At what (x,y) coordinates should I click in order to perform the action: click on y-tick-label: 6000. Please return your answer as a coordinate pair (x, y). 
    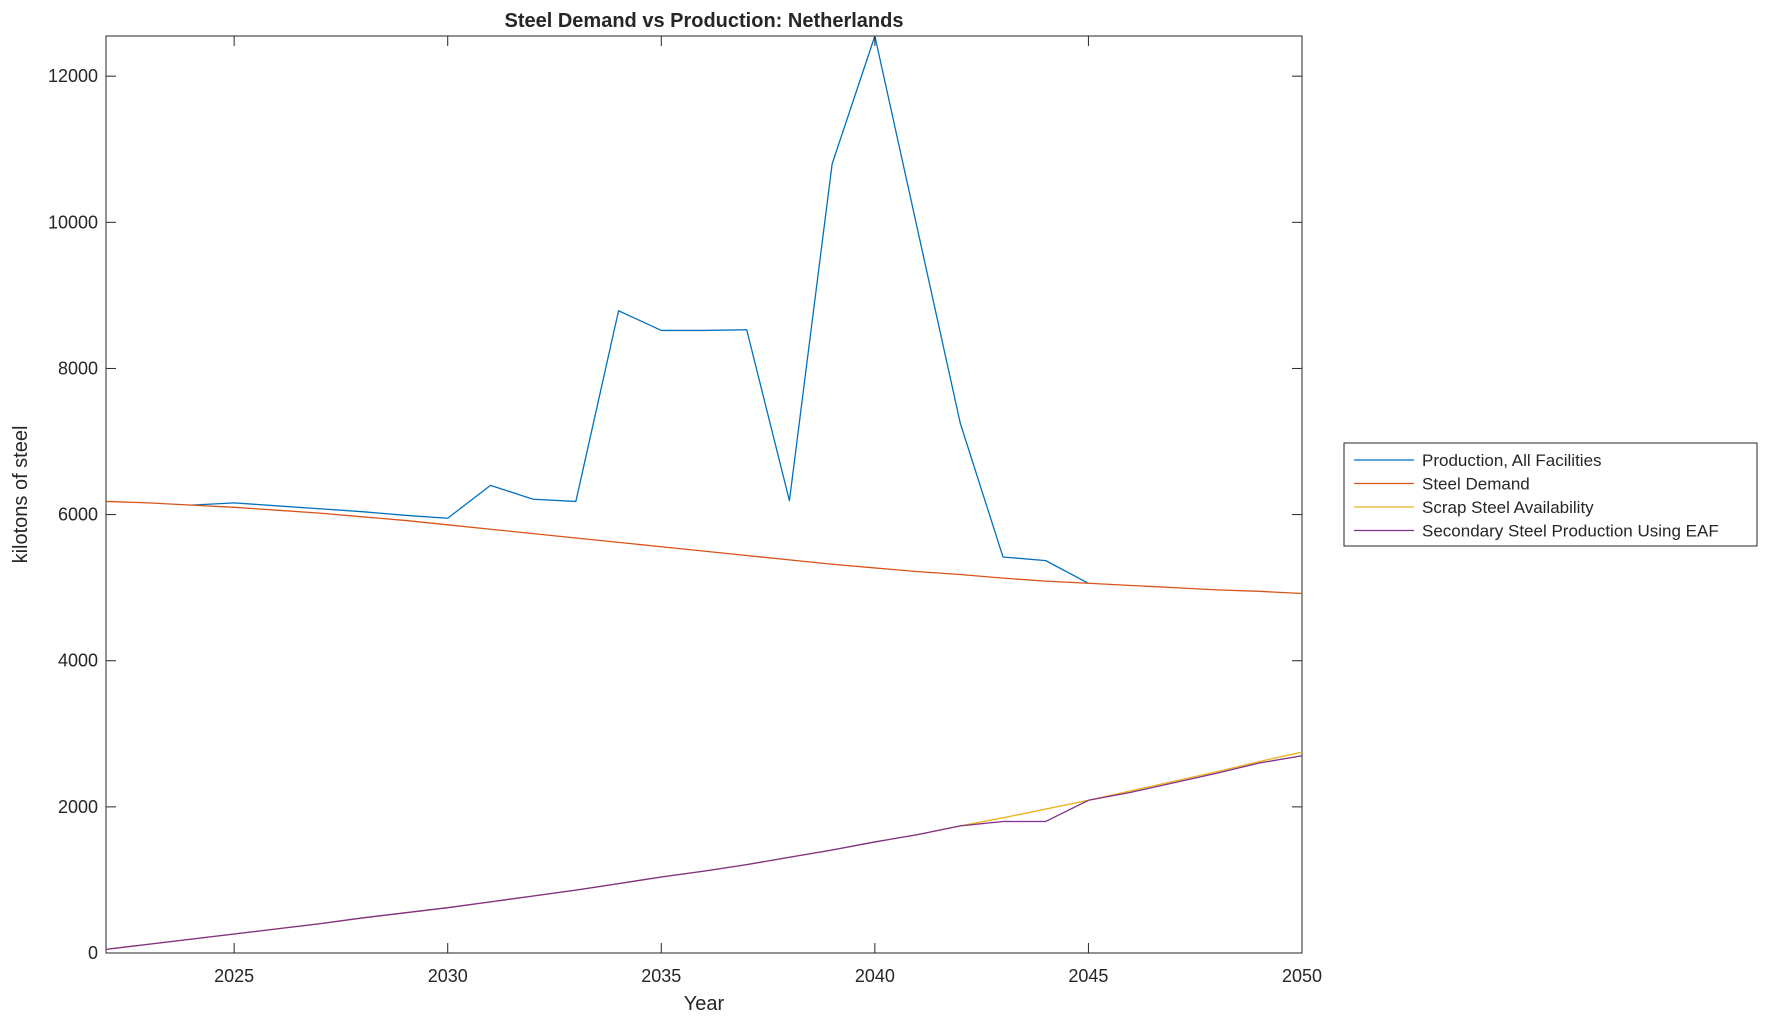
    Looking at the image, I should click on (78, 515).